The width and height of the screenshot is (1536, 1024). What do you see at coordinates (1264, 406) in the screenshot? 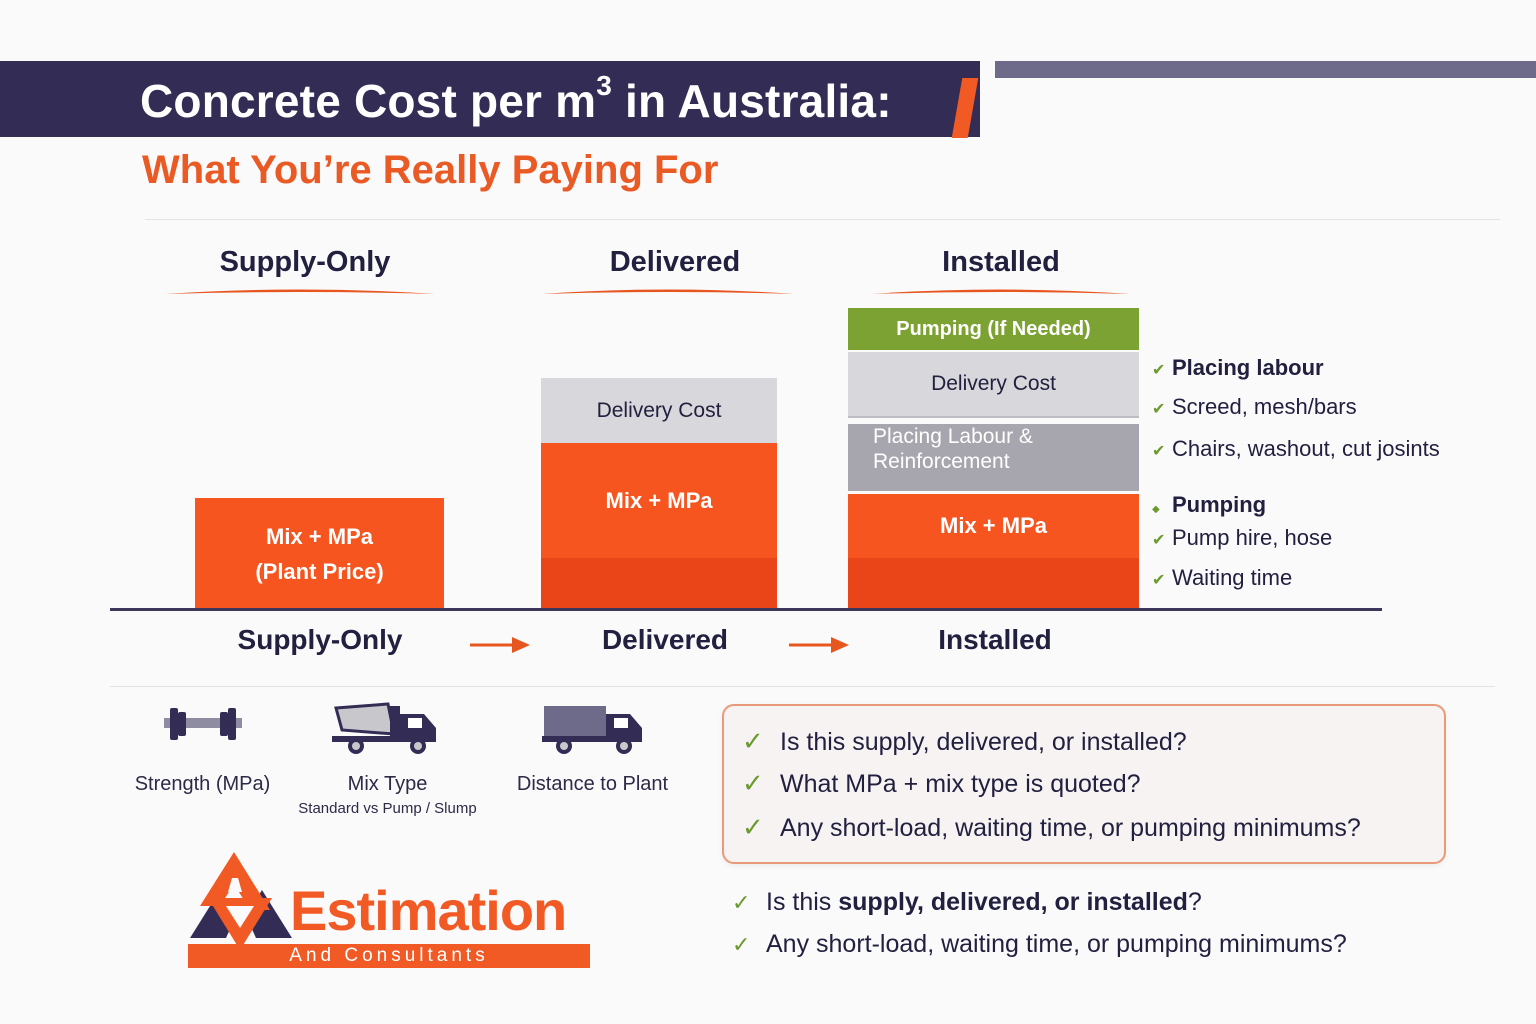
I see `list-item-text: Screed, mesh/bars` at bounding box center [1264, 406].